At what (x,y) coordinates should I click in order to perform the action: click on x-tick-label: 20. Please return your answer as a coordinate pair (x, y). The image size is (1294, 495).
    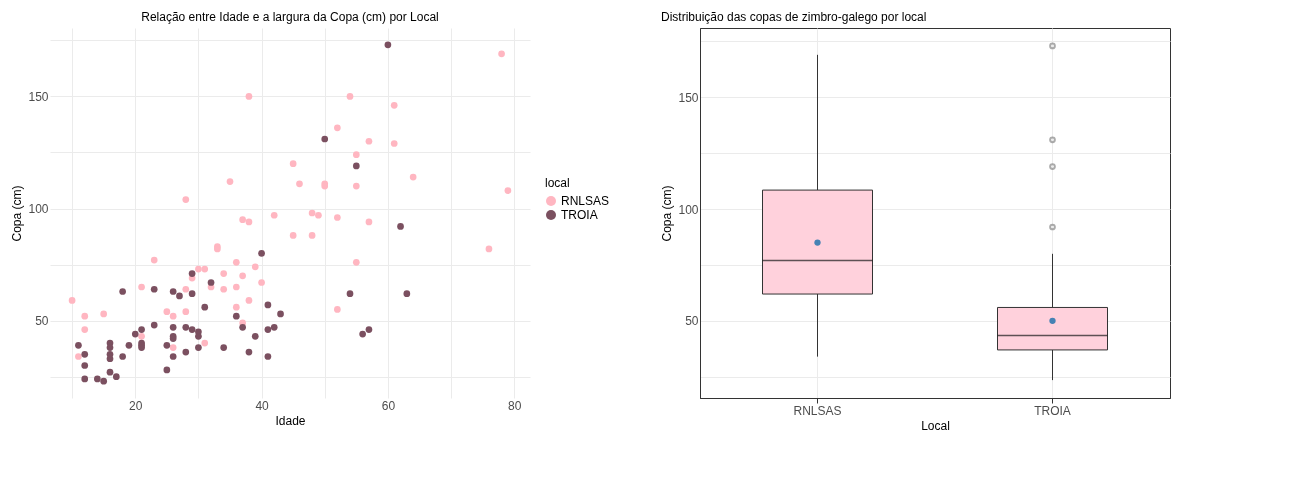
    Looking at the image, I should click on (136, 405).